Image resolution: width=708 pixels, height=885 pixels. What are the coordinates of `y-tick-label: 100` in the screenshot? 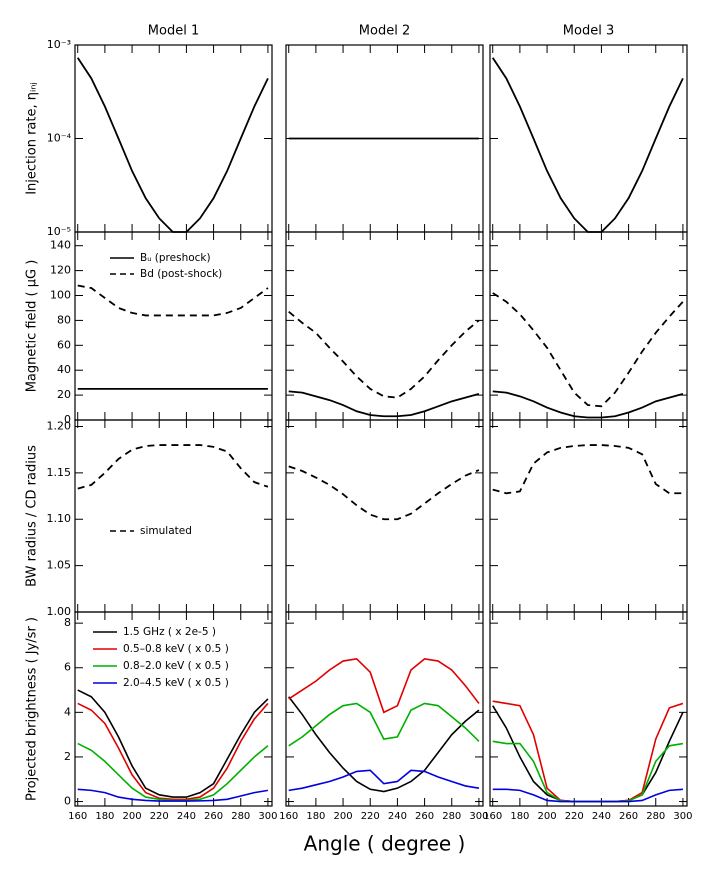 It's located at (60, 294).